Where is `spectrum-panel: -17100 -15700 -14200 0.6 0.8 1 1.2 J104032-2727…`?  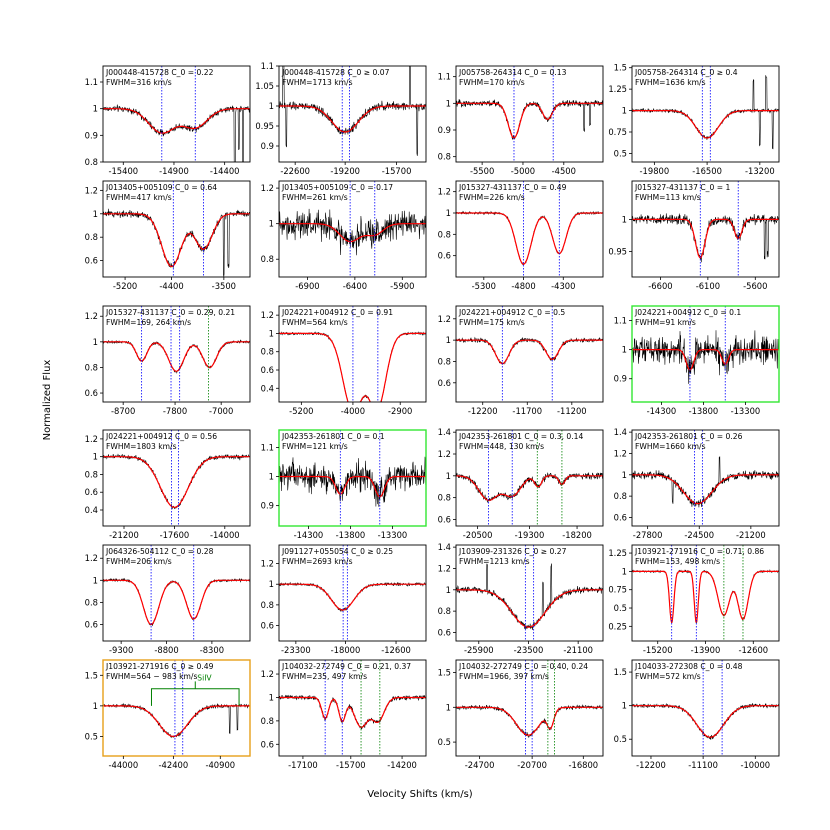 spectrum-panel: -17100 -15700 -14200 0.6 0.8 1 1.2 J104032-2727… is located at coordinates (344, 714).